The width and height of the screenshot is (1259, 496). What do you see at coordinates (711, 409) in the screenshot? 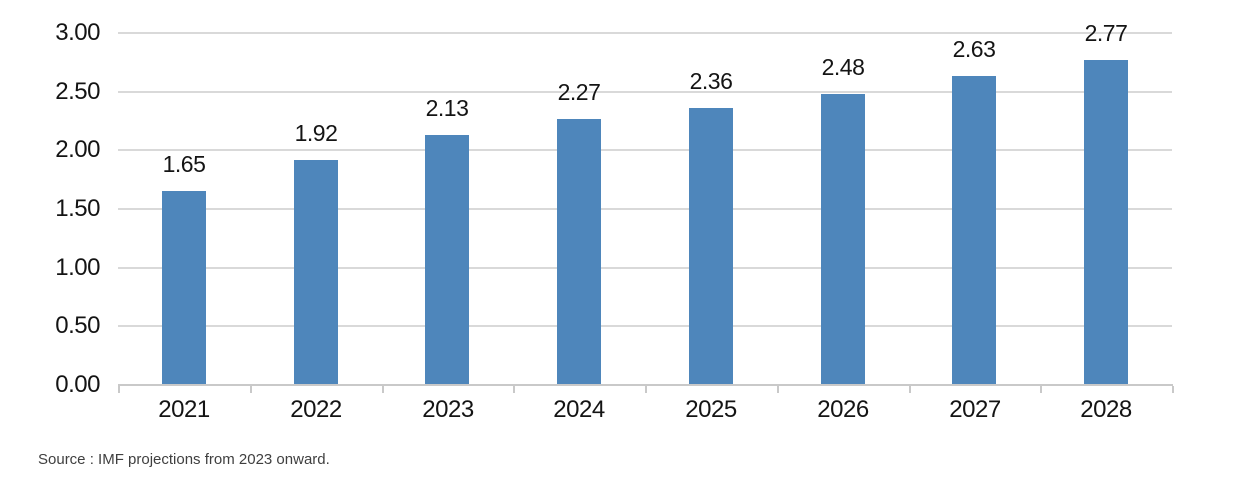
I see `x-axis-label: 2025` at bounding box center [711, 409].